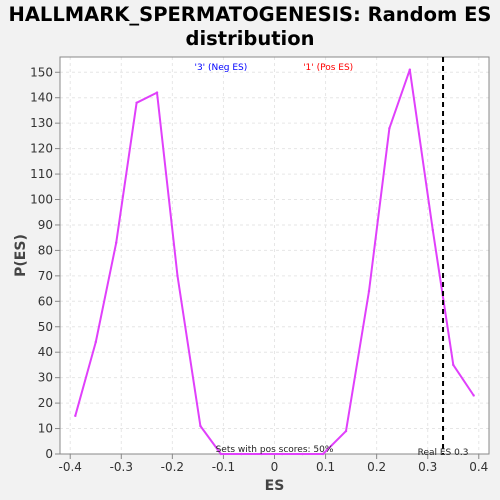  What do you see at coordinates (325, 467) in the screenshot?
I see `x-tick-label: 0.1` at bounding box center [325, 467].